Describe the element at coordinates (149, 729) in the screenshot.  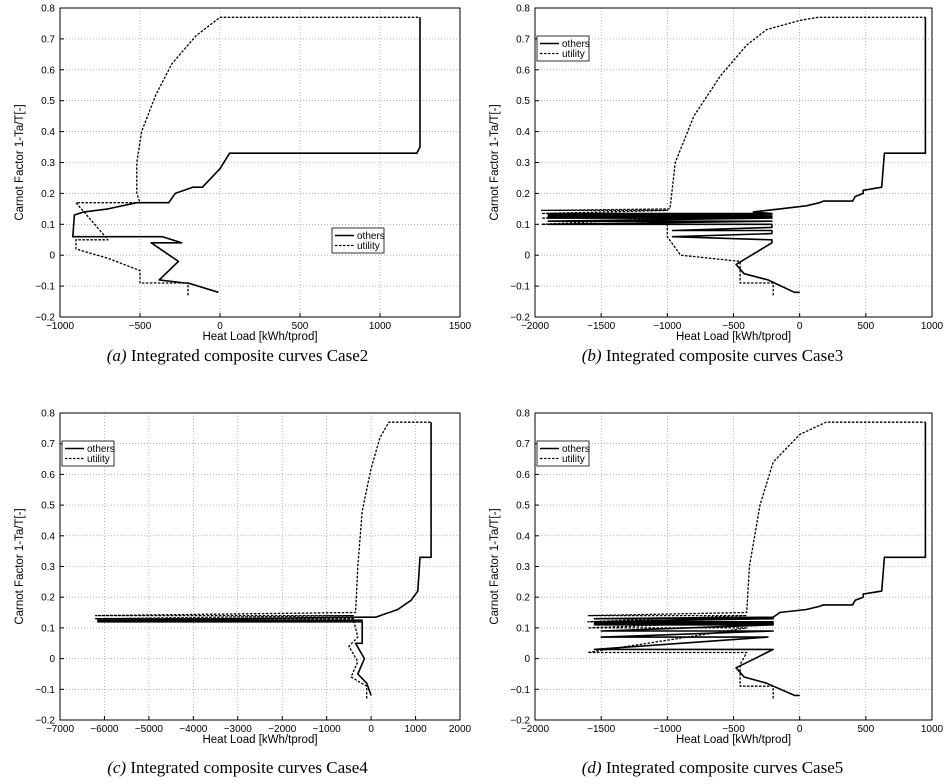
I see `x-tick-label: −5000` at that location.